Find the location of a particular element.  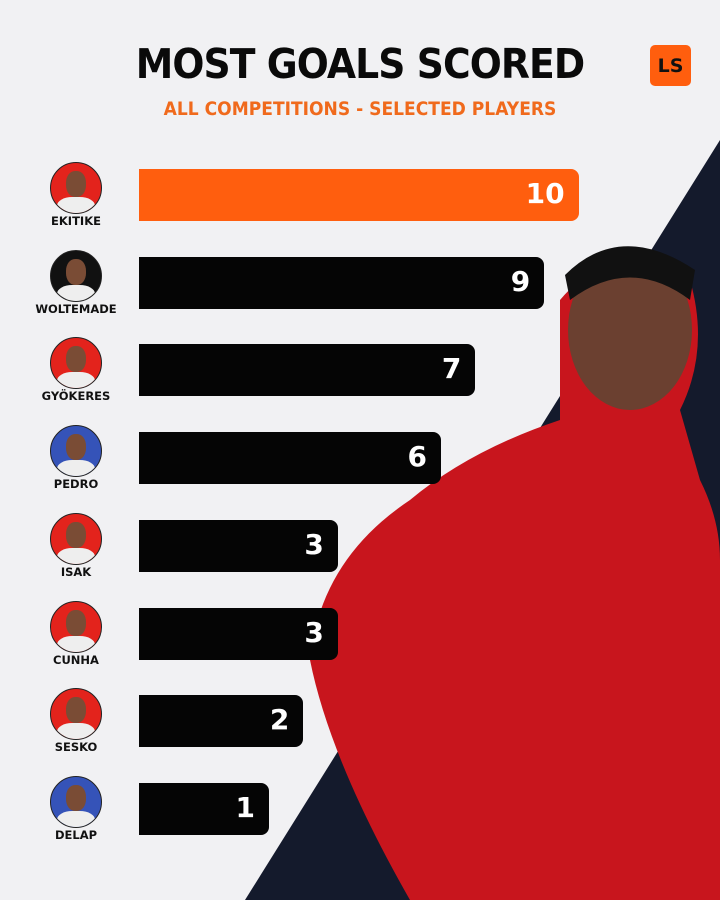

chart-row: SESKO 2 is located at coordinates (360, 721).